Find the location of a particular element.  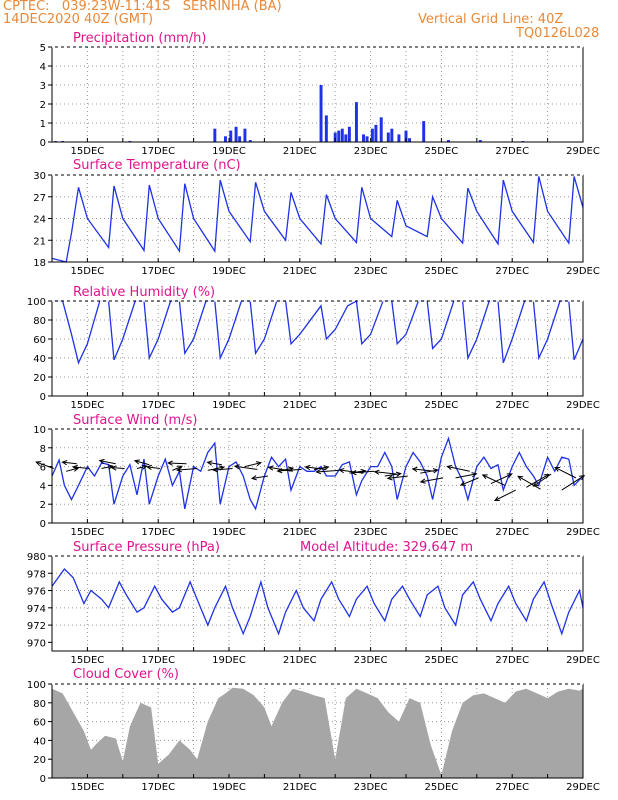

wind-ytick-label: 2 is located at coordinates (43, 505).